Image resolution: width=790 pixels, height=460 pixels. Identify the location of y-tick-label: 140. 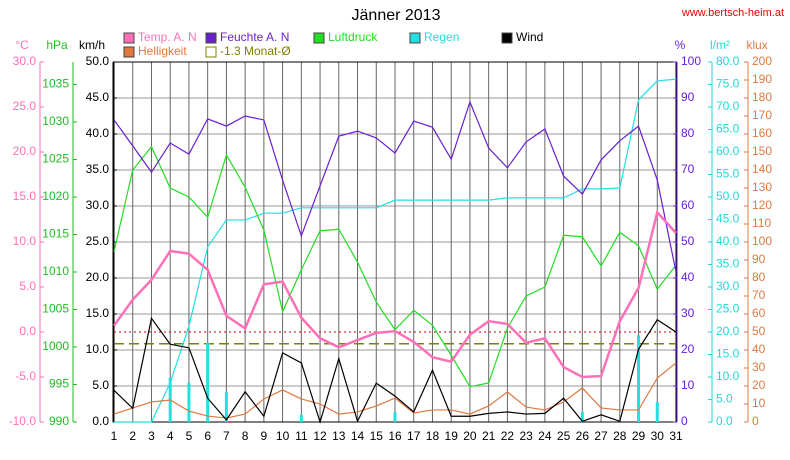
(762, 169).